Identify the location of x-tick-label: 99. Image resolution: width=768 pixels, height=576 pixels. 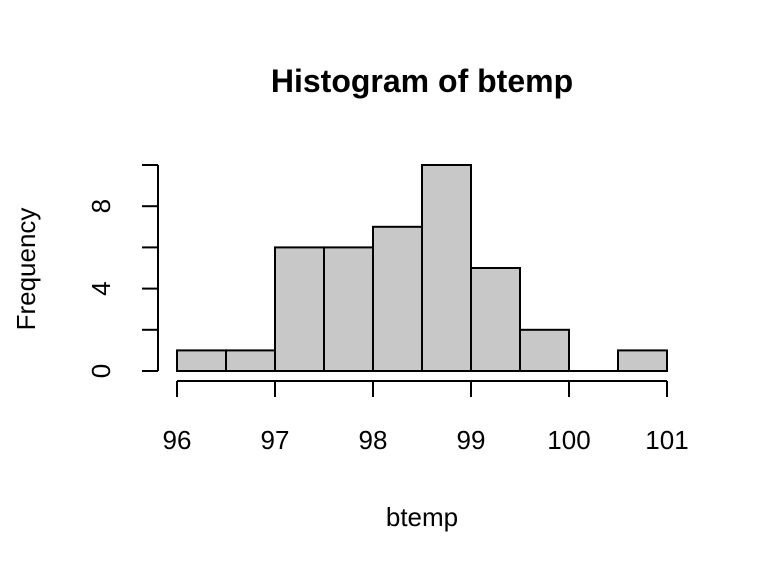
(471, 440).